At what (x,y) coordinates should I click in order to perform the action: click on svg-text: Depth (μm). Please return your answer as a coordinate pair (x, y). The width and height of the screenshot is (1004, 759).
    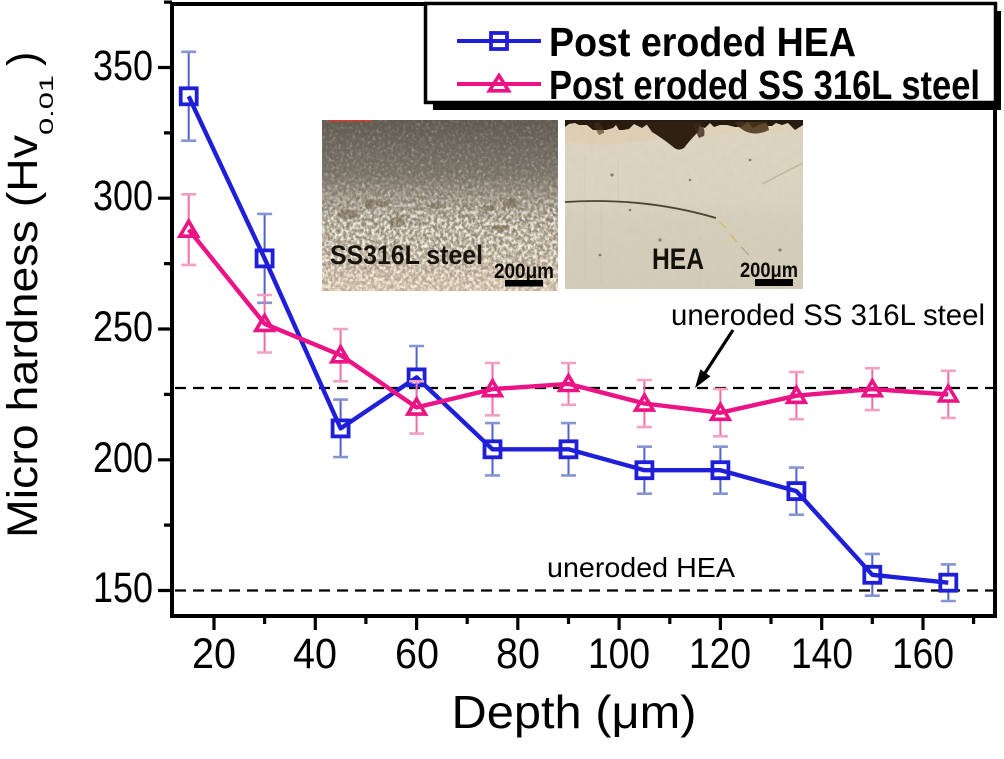
    Looking at the image, I should click on (574, 712).